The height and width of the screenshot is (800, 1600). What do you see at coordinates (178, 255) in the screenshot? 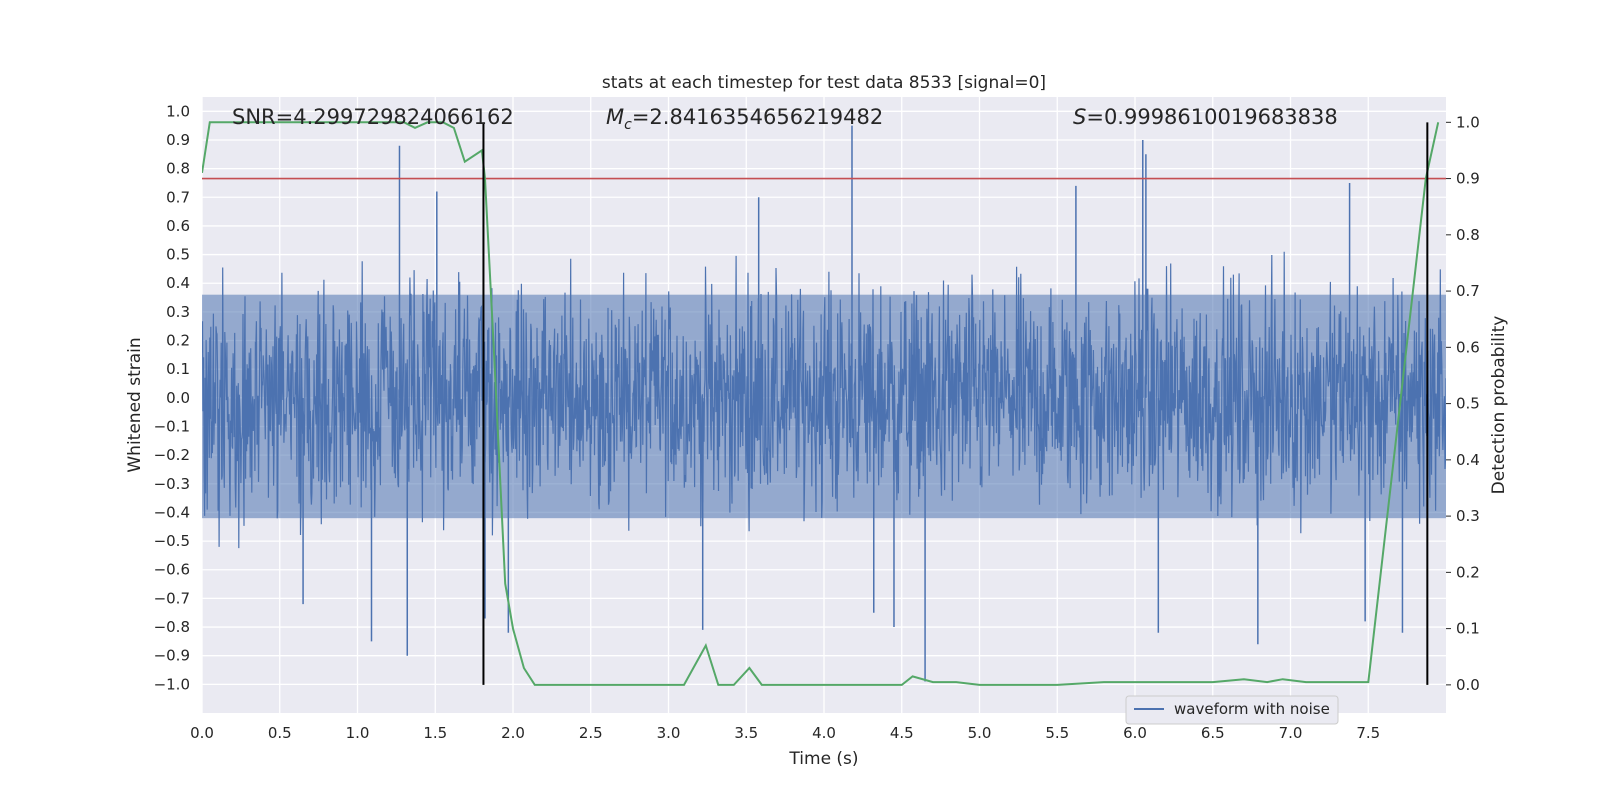
I see `y-tick-label: 0.5` at bounding box center [178, 255].